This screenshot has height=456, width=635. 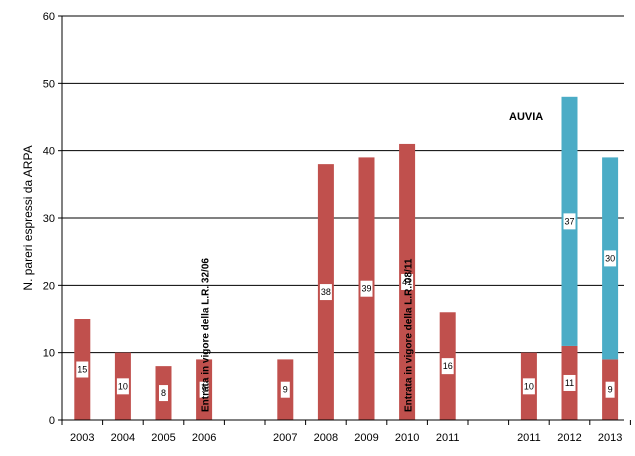 What do you see at coordinates (526, 117) in the screenshot?
I see `legend-auvia: AUVIA` at bounding box center [526, 117].